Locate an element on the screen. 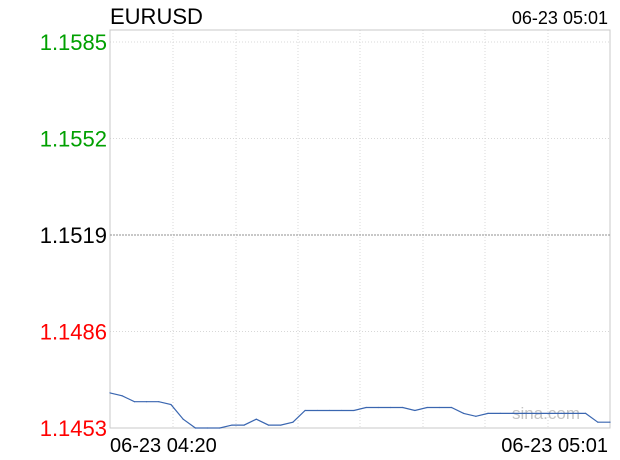 The height and width of the screenshot is (460, 620). x-tick-label-end: 06-23 05:01 is located at coordinates (554, 446).